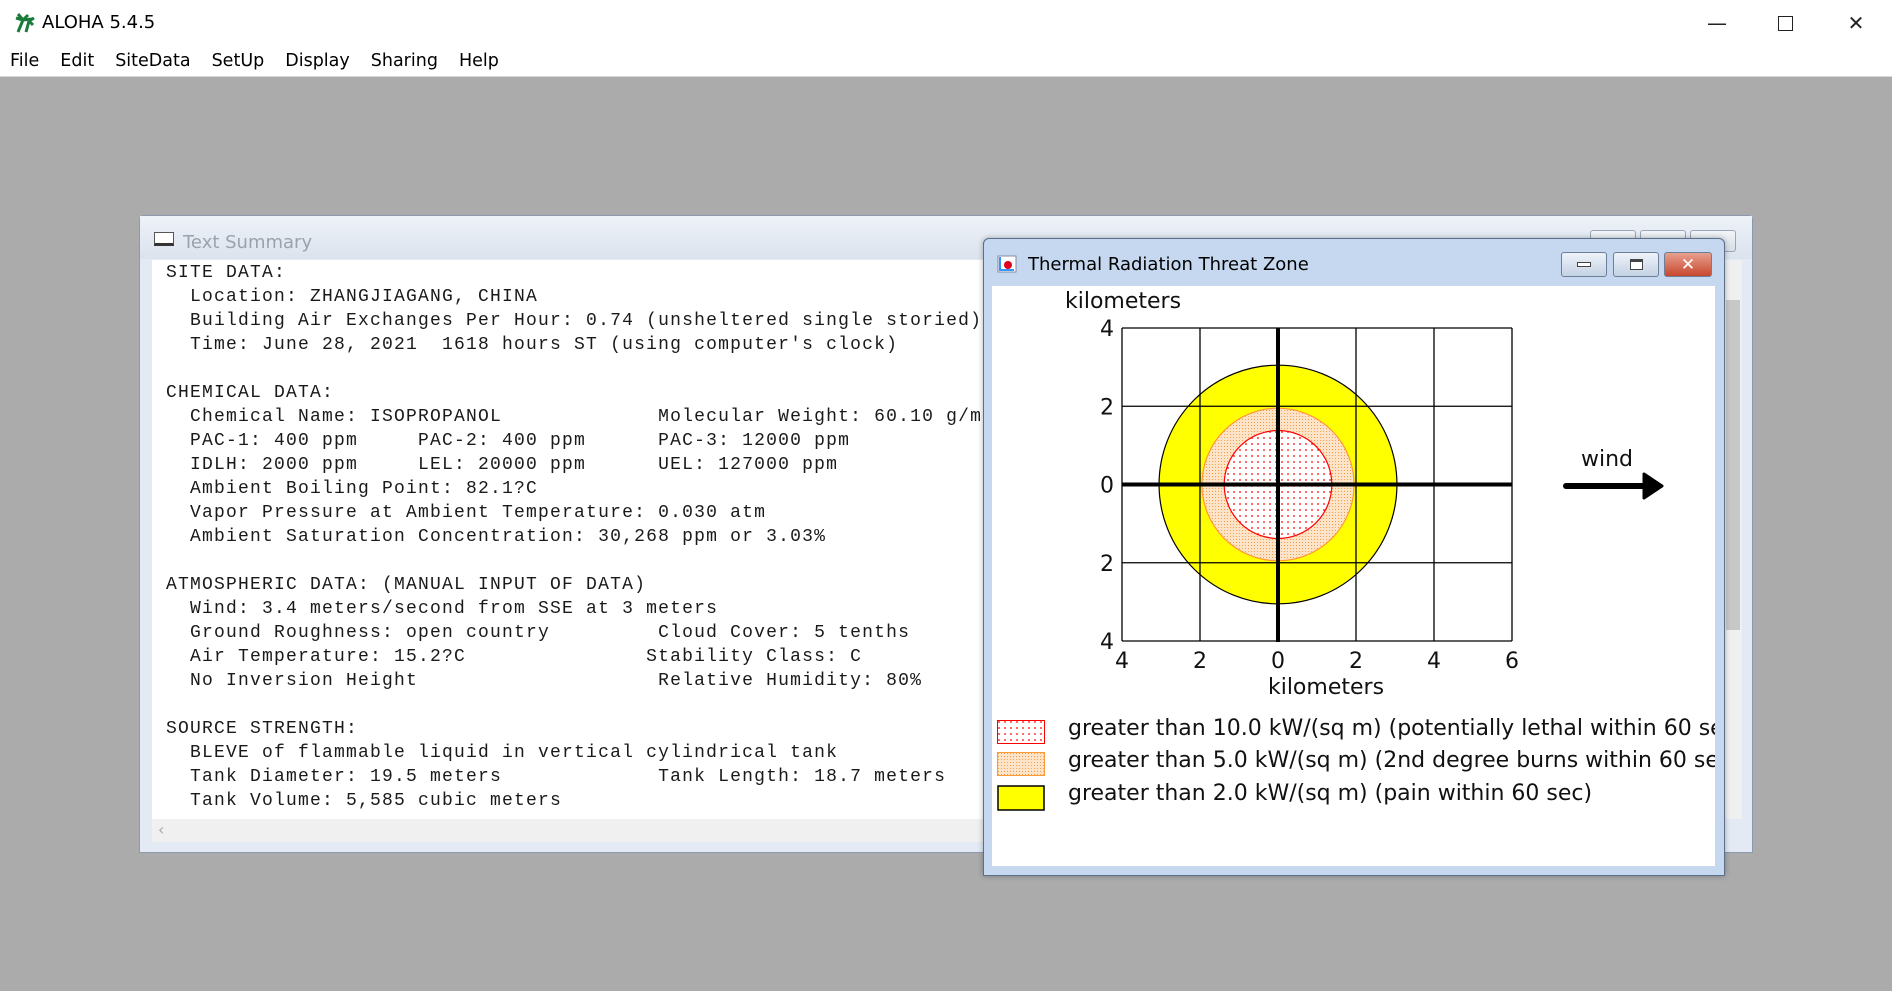 This screenshot has width=1892, height=991. Describe the element at coordinates (238, 61) in the screenshot. I see `menu-setup: SetUp` at that location.